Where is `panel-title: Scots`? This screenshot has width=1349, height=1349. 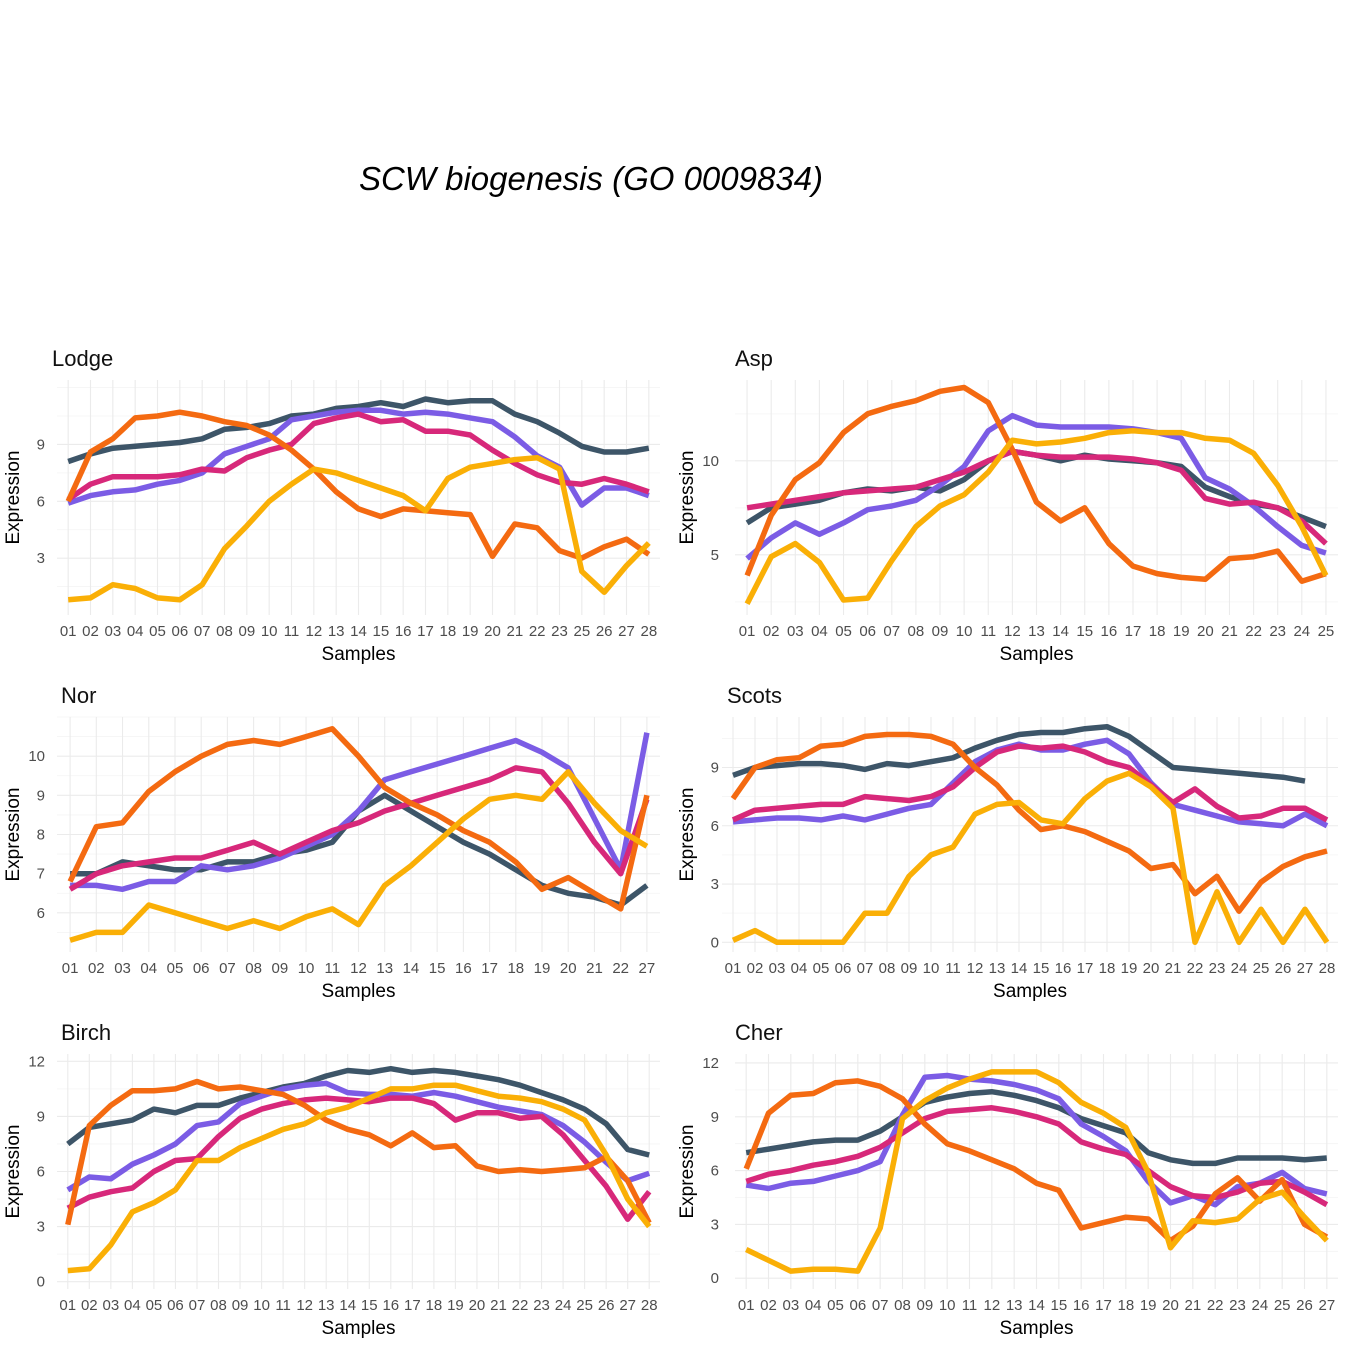
panel-title: Scots is located at coordinates (754, 695).